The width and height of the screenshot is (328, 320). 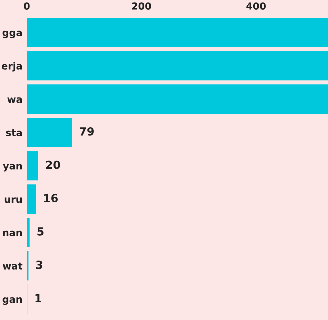 What do you see at coordinates (256, 6) in the screenshot?
I see `x-tick-label: 400` at bounding box center [256, 6].